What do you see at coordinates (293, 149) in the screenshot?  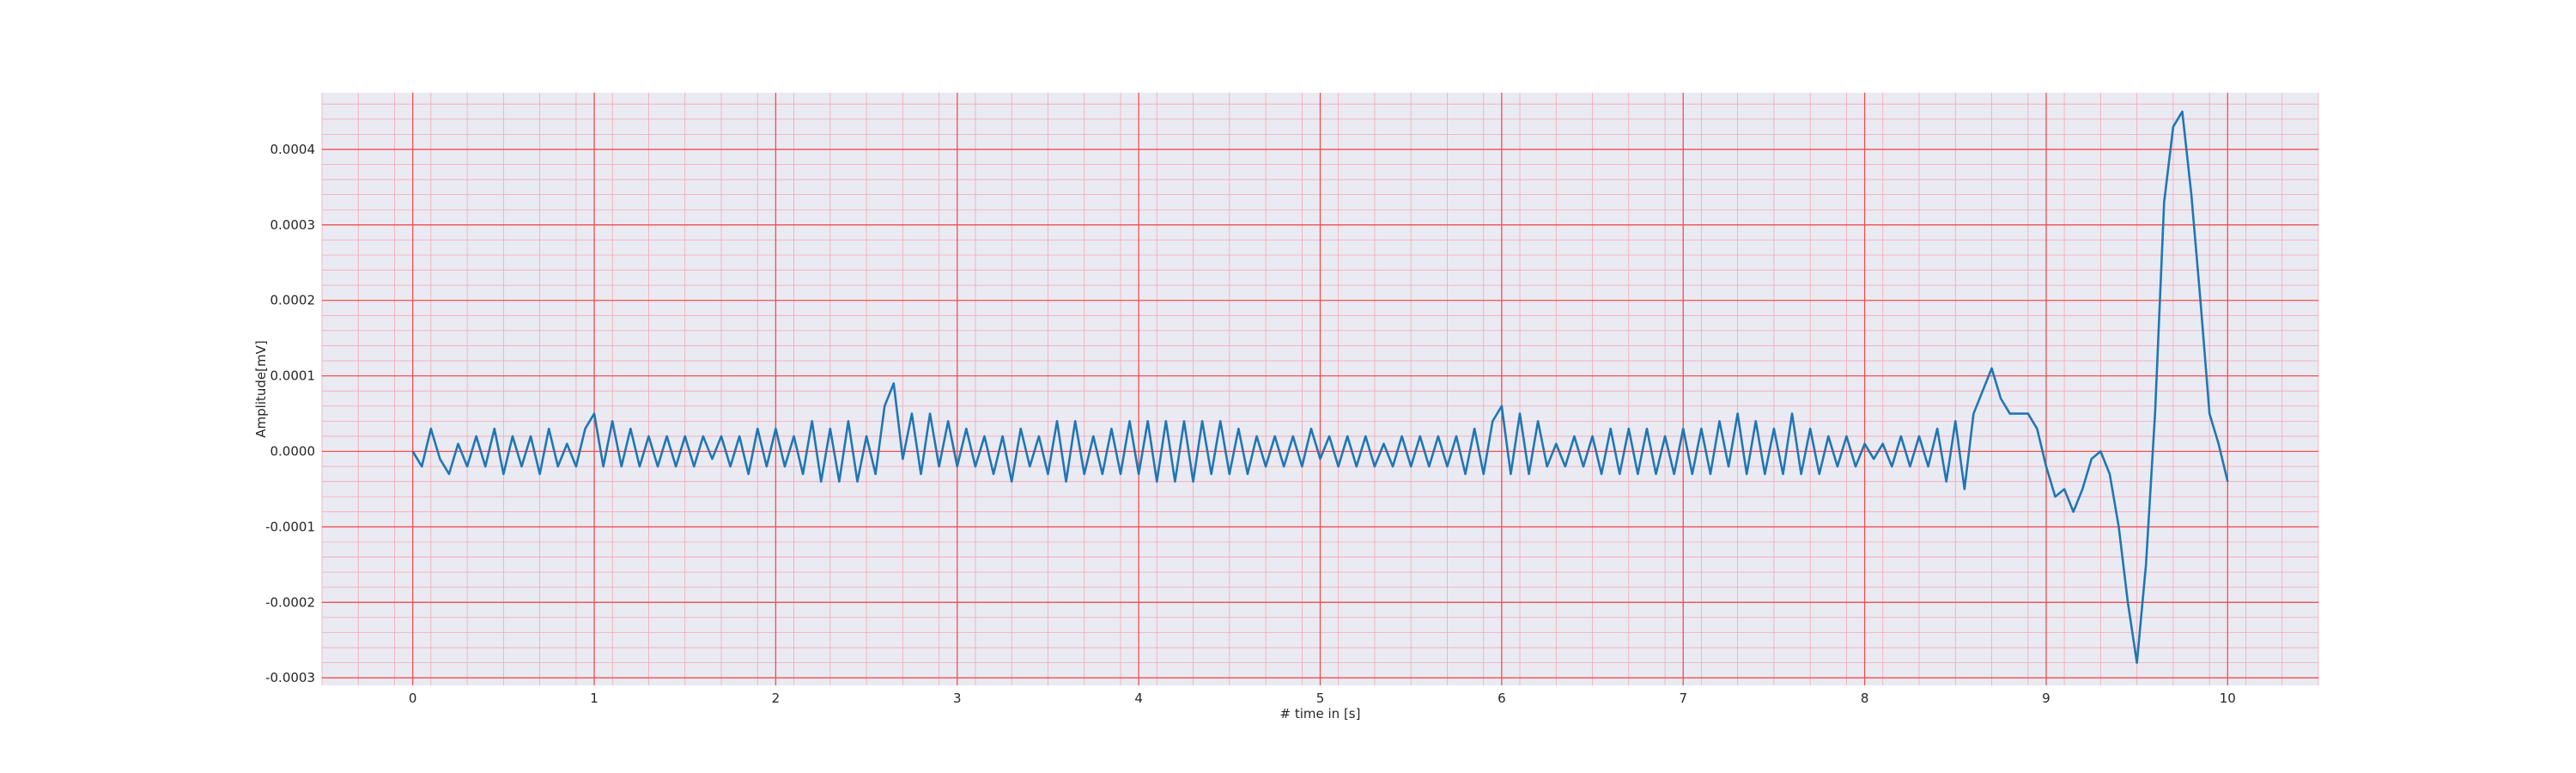 I see `y-tick-label: 0.0004` at bounding box center [293, 149].